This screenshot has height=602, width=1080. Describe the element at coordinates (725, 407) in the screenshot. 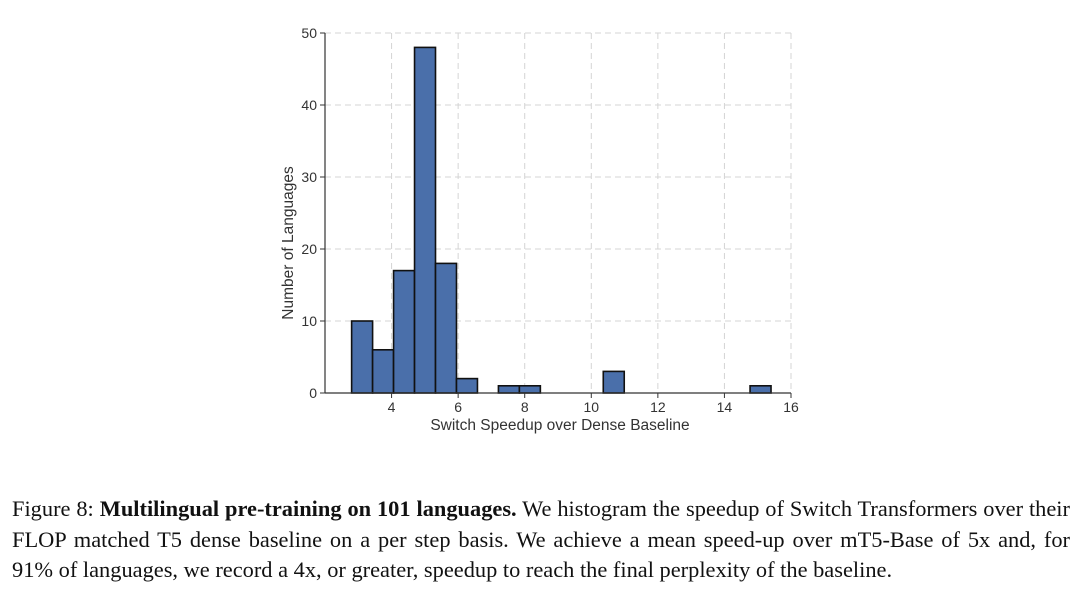

I see `x-tick-label: 14` at that location.